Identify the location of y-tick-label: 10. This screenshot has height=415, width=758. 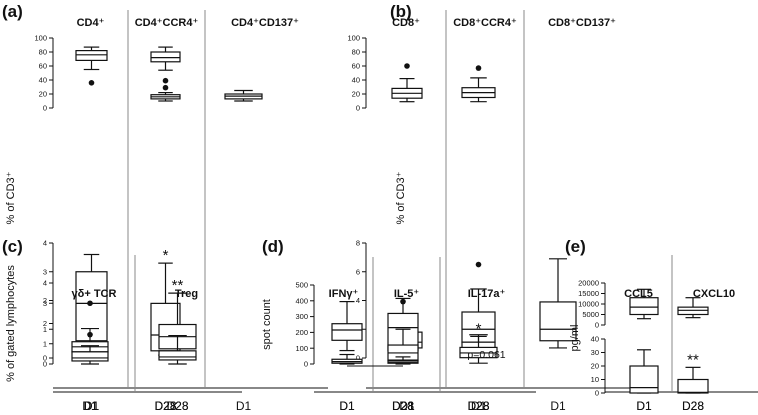
(595, 379).